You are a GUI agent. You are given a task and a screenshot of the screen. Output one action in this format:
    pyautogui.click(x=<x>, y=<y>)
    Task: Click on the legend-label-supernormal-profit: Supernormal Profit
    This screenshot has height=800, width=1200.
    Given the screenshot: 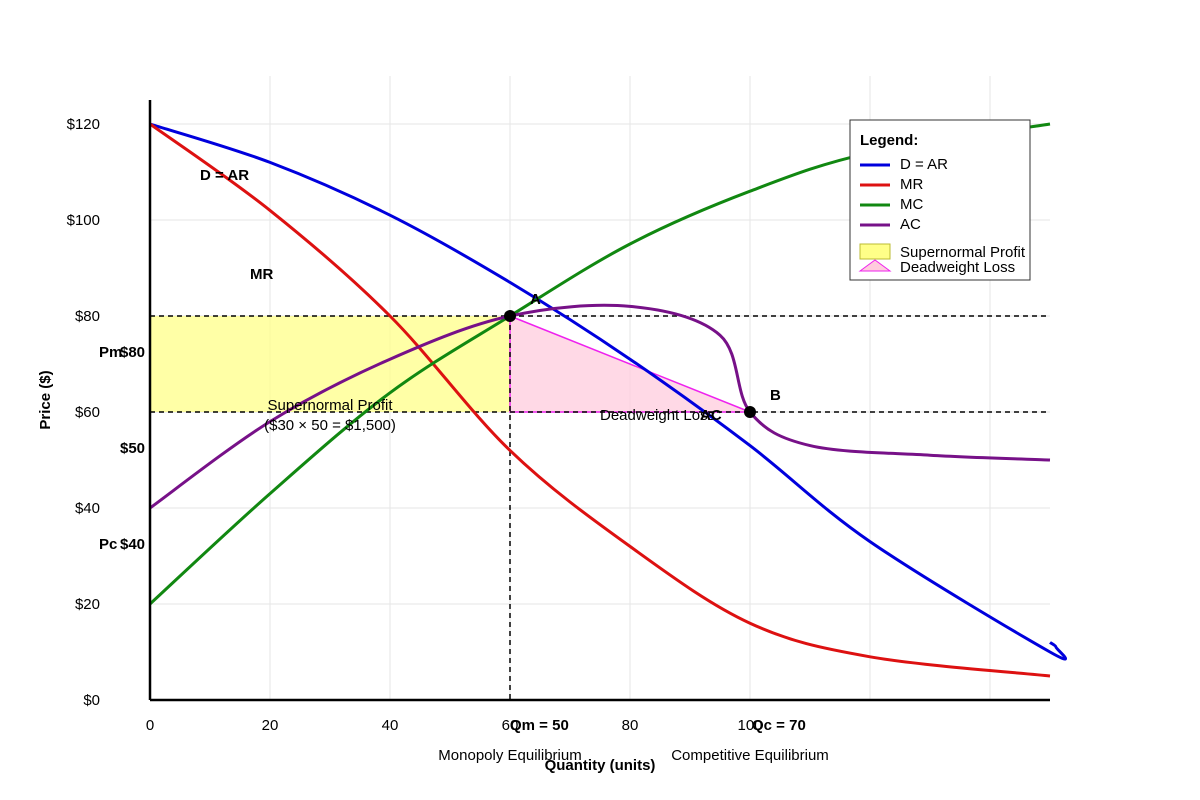 What is the action you would take?
    pyautogui.click(x=963, y=252)
    